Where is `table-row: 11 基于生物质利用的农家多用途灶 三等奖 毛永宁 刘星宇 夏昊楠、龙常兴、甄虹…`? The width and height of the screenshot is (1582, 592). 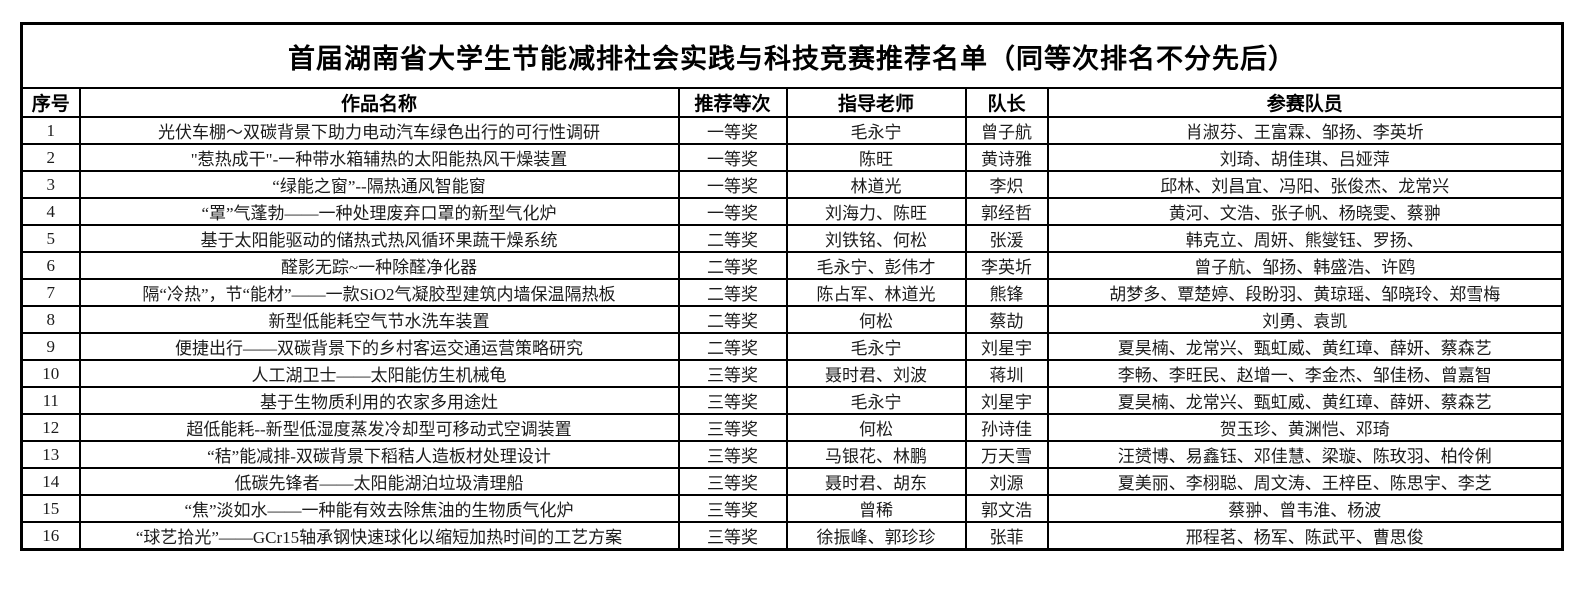
table-row: 11 基于生物质利用的农家多用途灶 三等奖 毛永宁 刘星宇 夏昊楠、龙常兴、甄虹… is located at coordinates (792, 400).